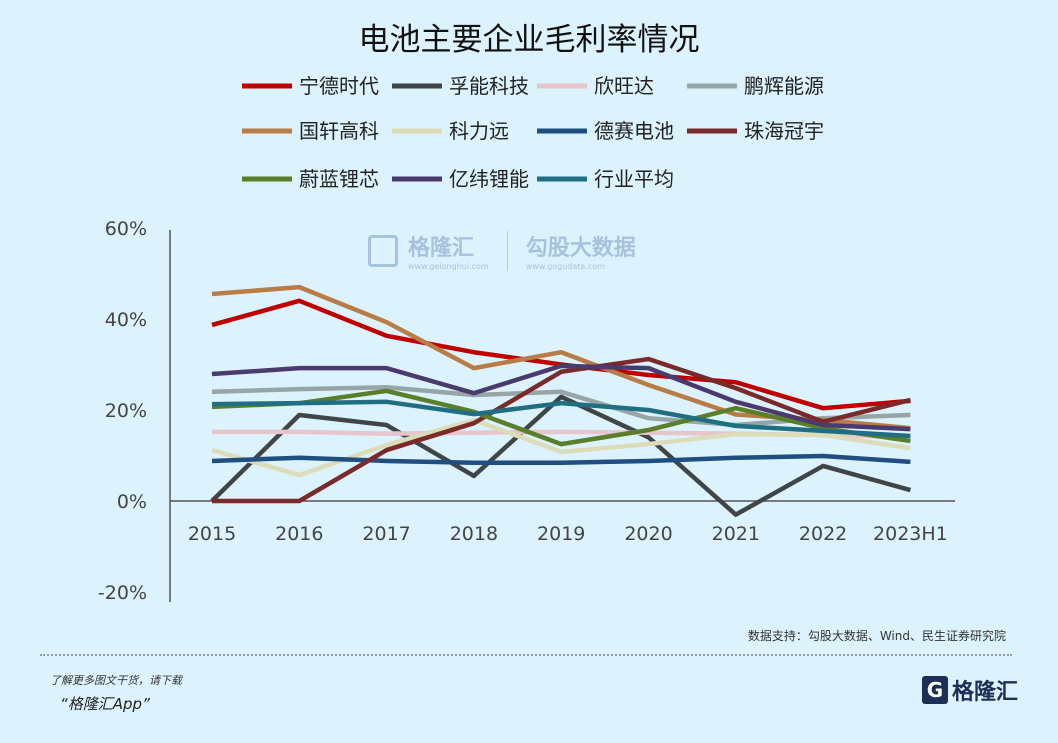 This screenshot has height=743, width=1058. What do you see at coordinates (624, 86) in the screenshot?
I see `legend-label: 欣旺达` at bounding box center [624, 86].